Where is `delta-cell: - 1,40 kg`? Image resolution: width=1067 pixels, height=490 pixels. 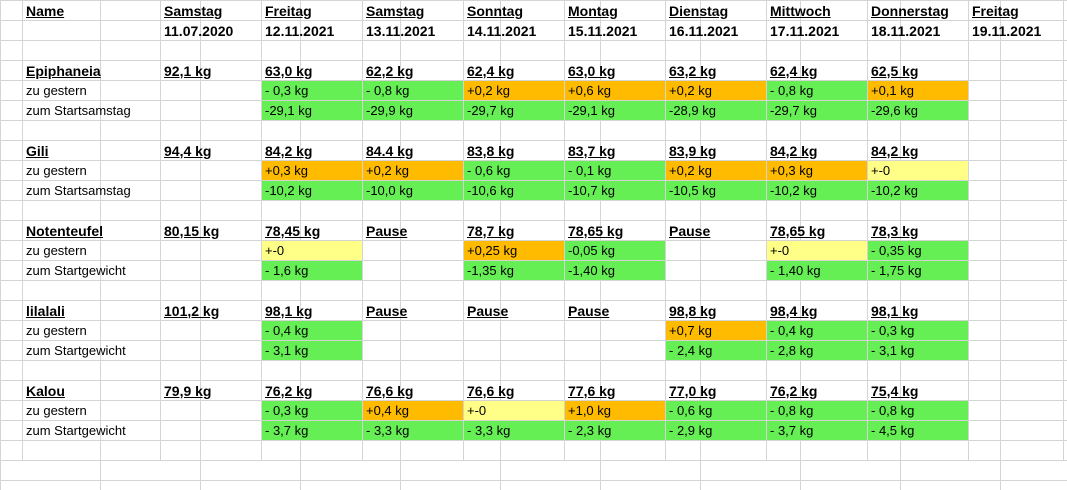
delta-cell: - 1,40 kg is located at coordinates (817, 270).